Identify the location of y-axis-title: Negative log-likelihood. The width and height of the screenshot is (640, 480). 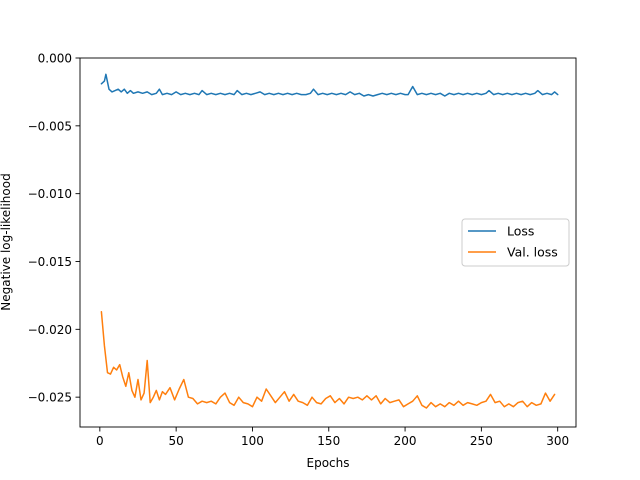
(6, 241).